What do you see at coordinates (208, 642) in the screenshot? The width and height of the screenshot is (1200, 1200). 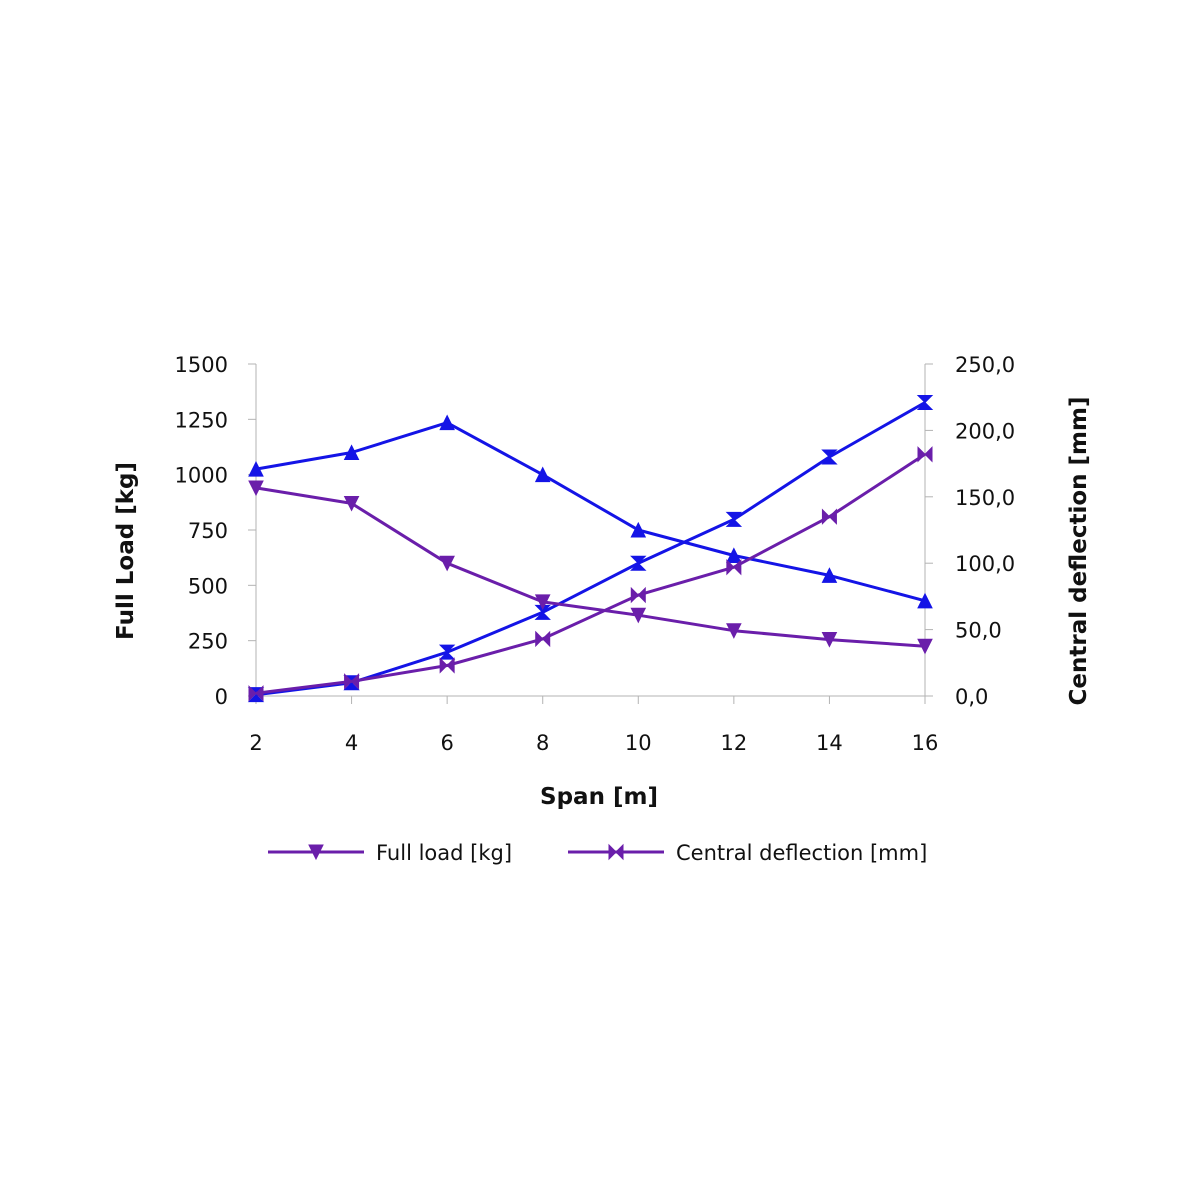 I see `y-tick-label: 250` at bounding box center [208, 642].